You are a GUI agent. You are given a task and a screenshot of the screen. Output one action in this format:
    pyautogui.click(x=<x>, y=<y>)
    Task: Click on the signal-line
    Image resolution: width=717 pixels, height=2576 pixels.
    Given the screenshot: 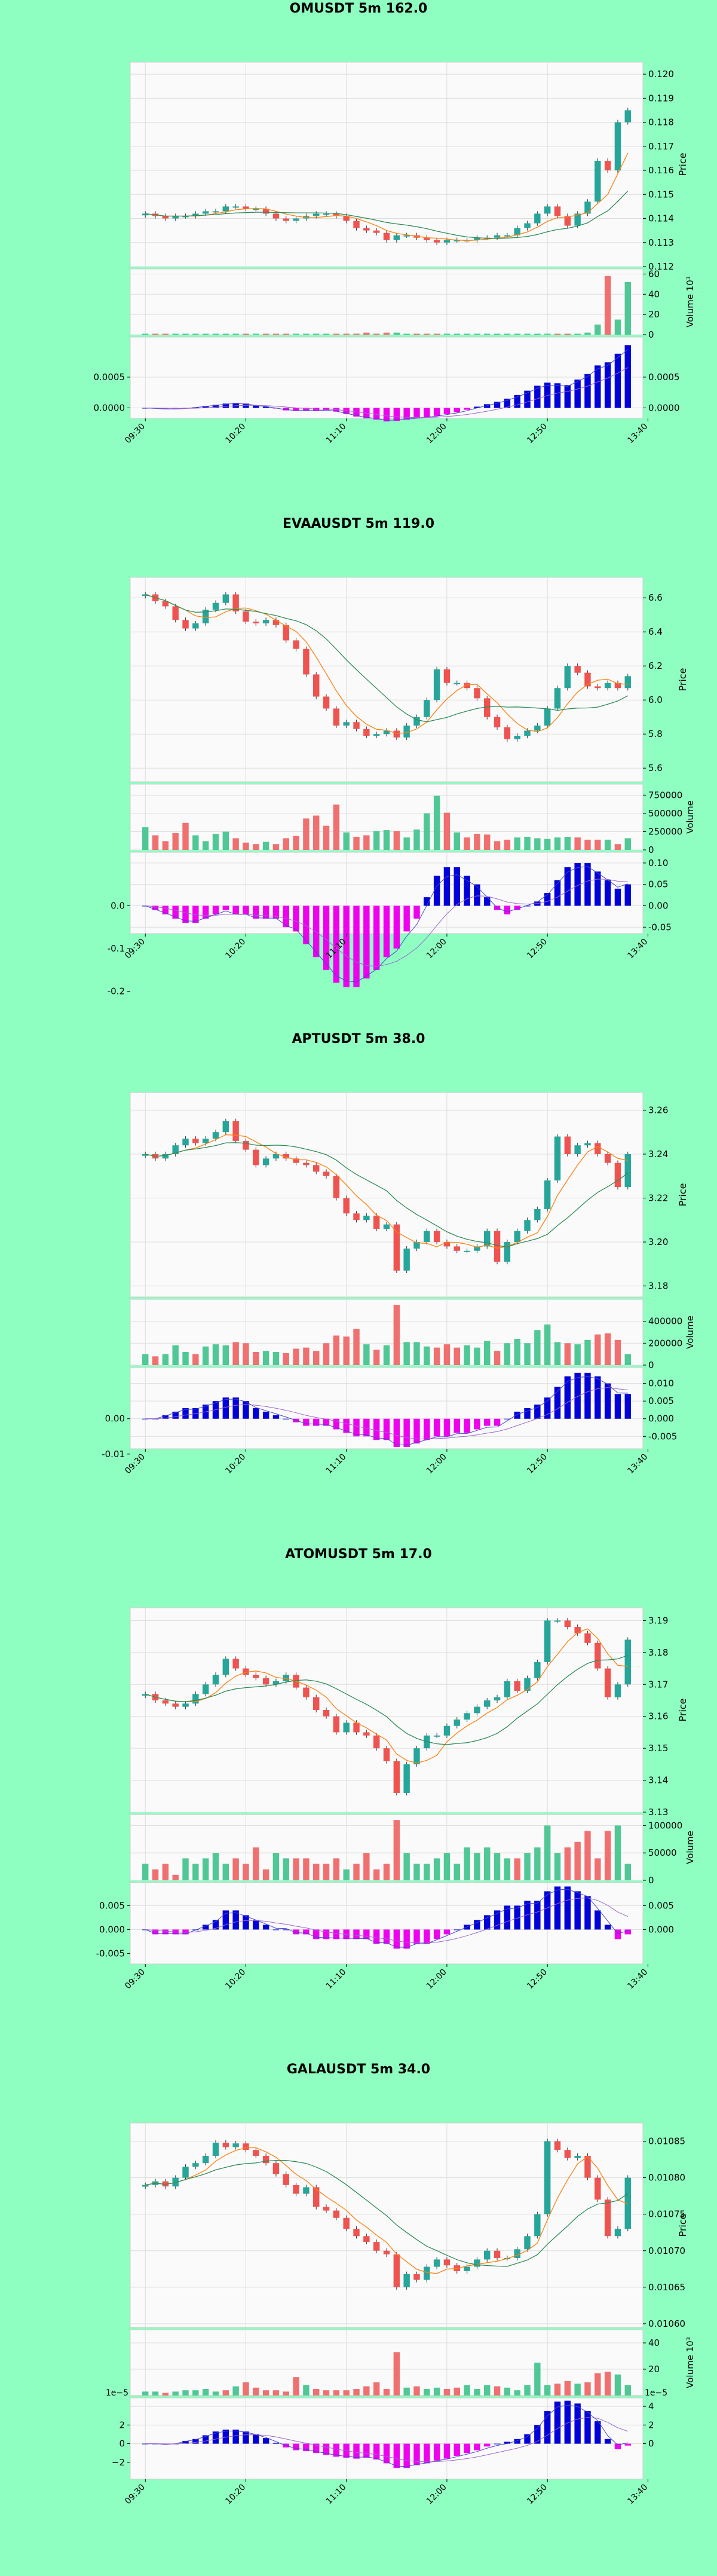 What is the action you would take?
    pyautogui.click(x=386, y=923)
    